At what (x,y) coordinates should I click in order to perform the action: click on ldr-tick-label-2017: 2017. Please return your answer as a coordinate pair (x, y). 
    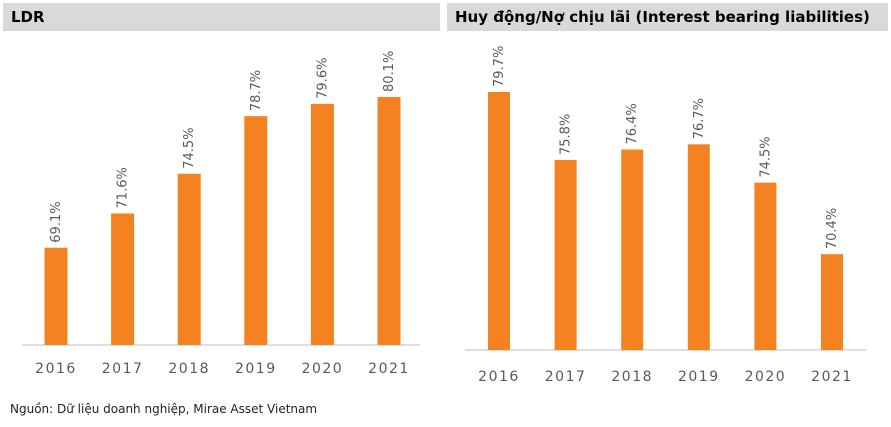
    Looking at the image, I should click on (123, 369).